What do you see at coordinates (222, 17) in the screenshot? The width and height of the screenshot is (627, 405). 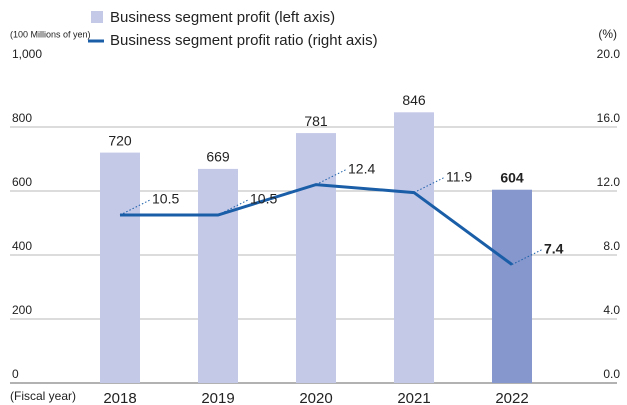 I see `legend-label: Business segment profit (left axis)` at bounding box center [222, 17].